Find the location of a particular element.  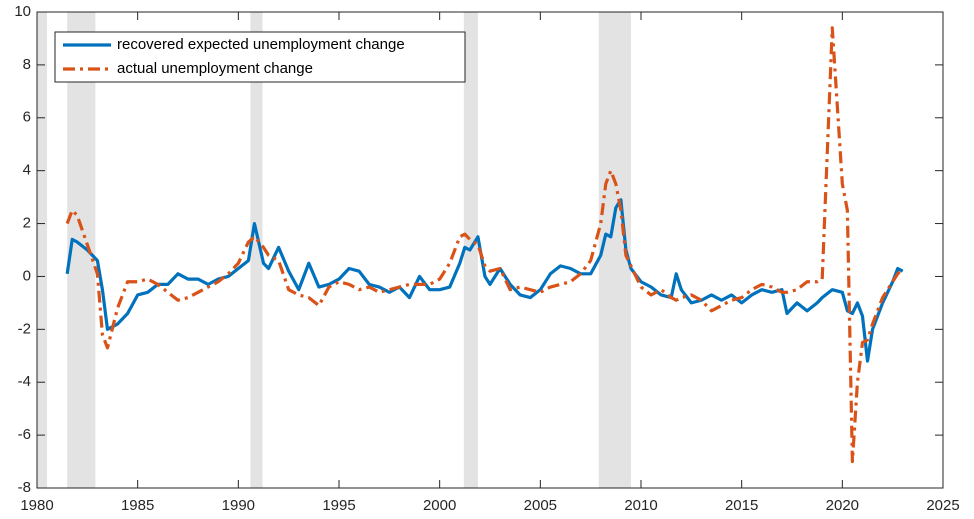

y-tick-label: 2 is located at coordinates (27, 223).